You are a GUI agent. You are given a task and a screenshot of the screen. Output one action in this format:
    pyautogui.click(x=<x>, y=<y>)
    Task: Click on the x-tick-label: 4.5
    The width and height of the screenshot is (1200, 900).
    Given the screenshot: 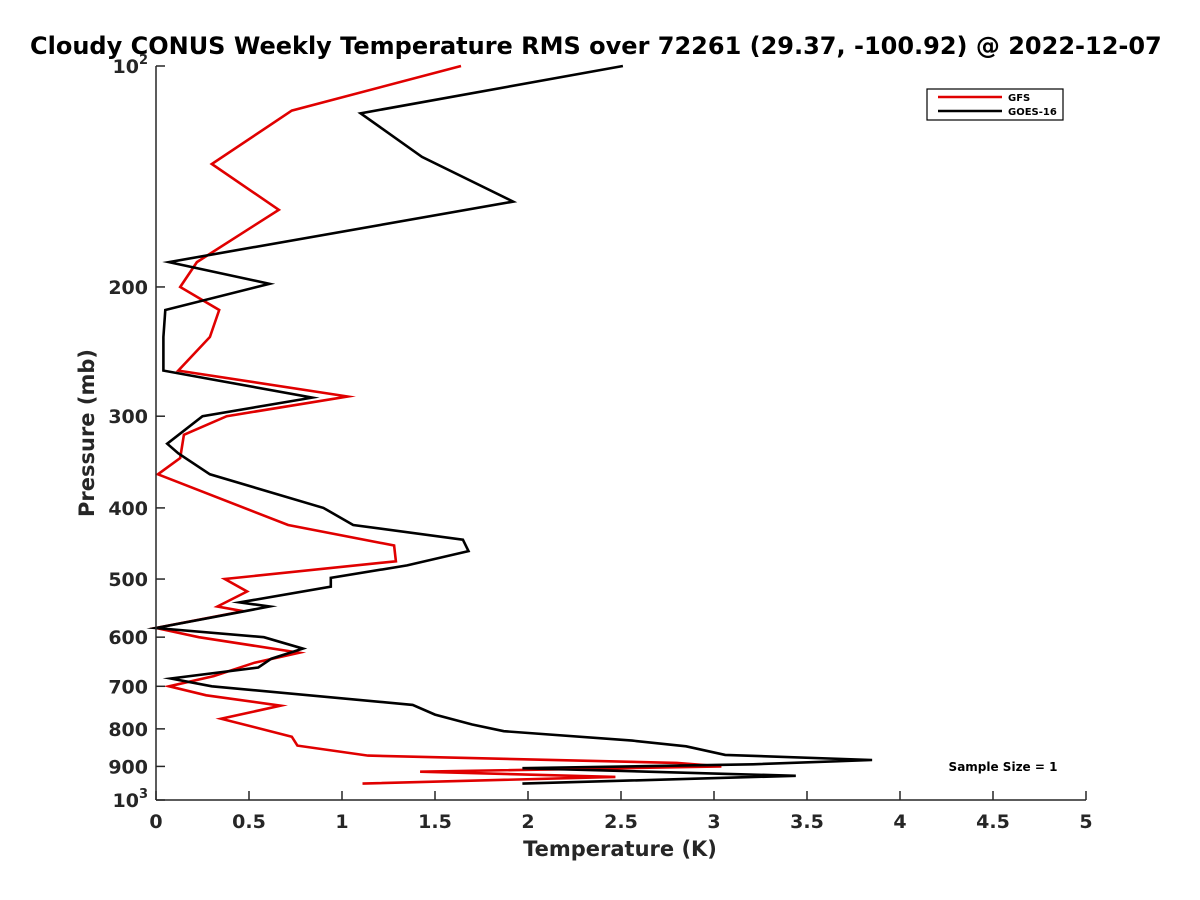 What is the action you would take?
    pyautogui.click(x=993, y=822)
    